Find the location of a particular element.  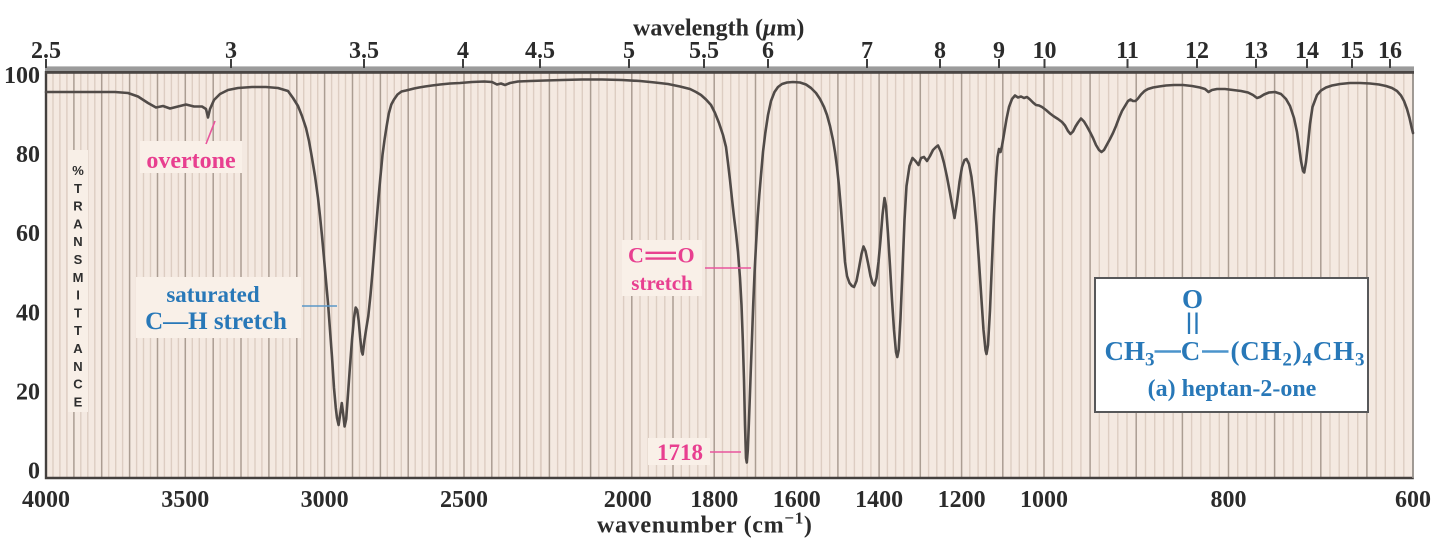

svg-text: 3.5 is located at coordinates (364, 51).